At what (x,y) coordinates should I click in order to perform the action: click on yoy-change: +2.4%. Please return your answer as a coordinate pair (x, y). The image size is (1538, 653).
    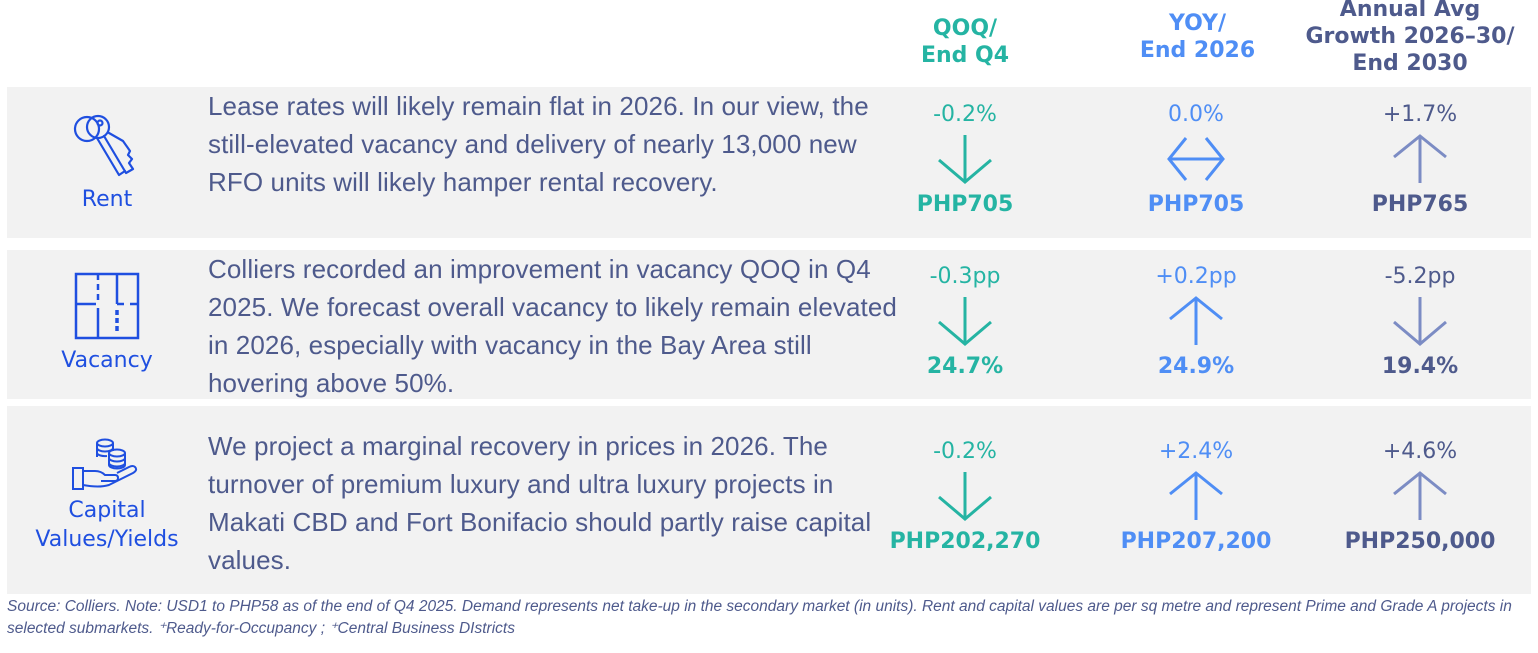
    Looking at the image, I should click on (1196, 451).